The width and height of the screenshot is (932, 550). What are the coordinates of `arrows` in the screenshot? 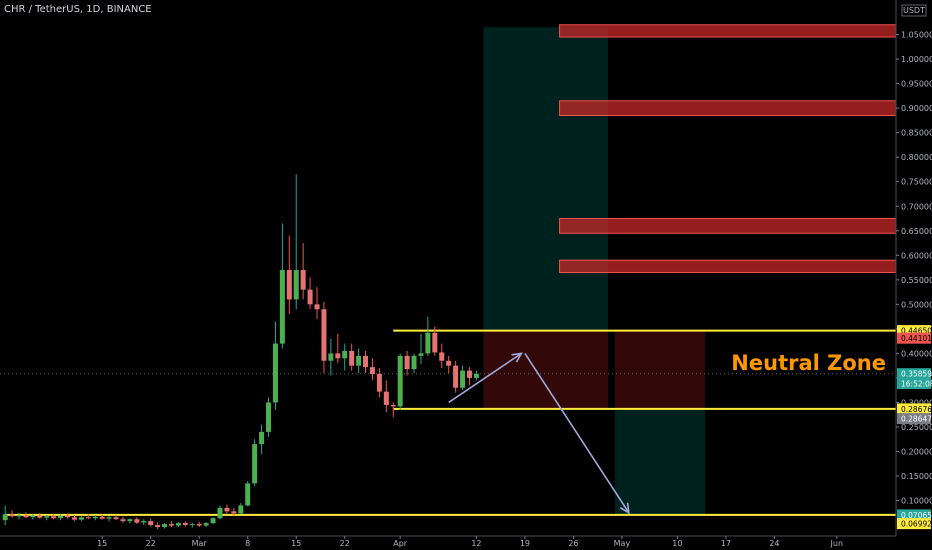 It's located at (539, 433).